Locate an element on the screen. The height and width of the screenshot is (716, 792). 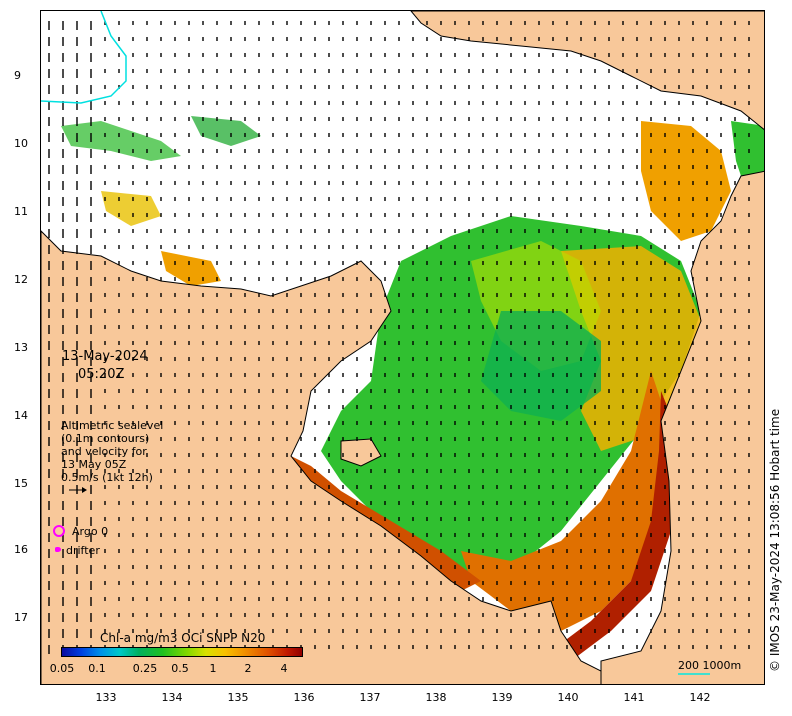
legend-line-1: Altimetric sealevel is located at coordinates (112, 425).